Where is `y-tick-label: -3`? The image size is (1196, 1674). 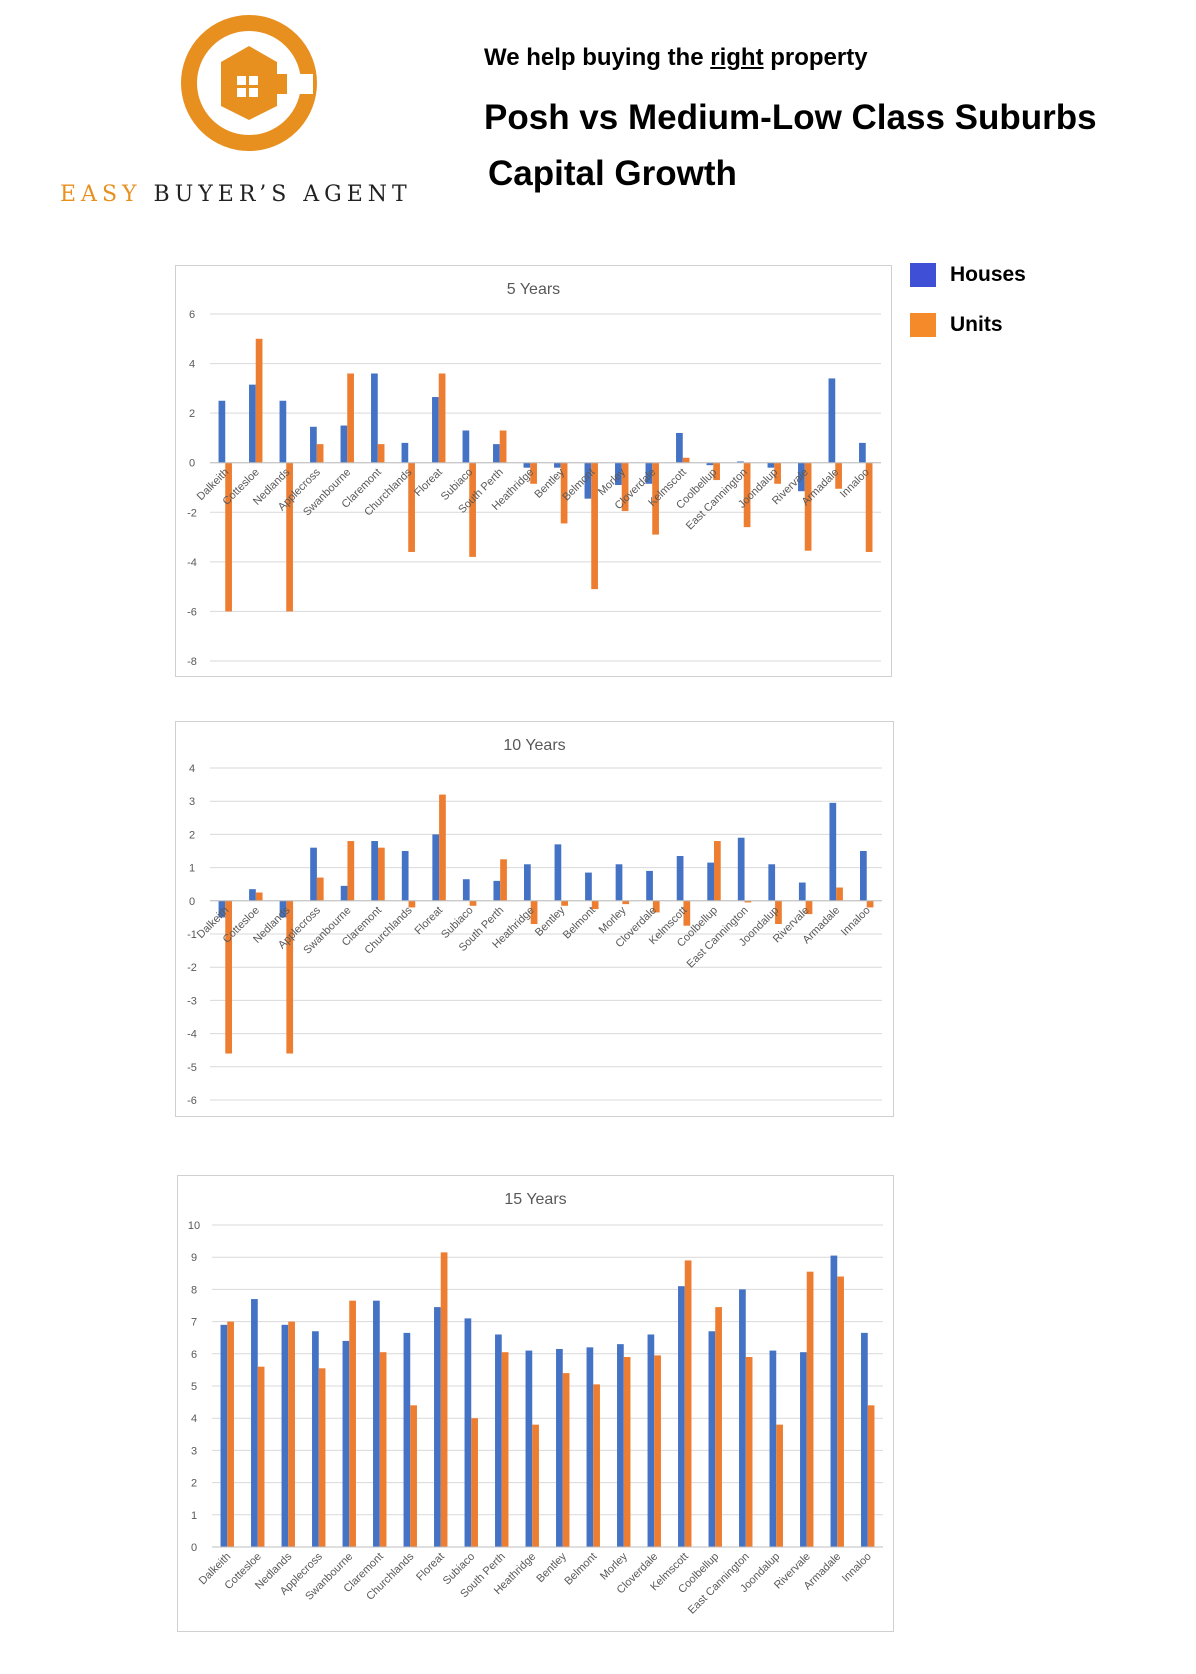 y-tick-label: -3 is located at coordinates (192, 1001).